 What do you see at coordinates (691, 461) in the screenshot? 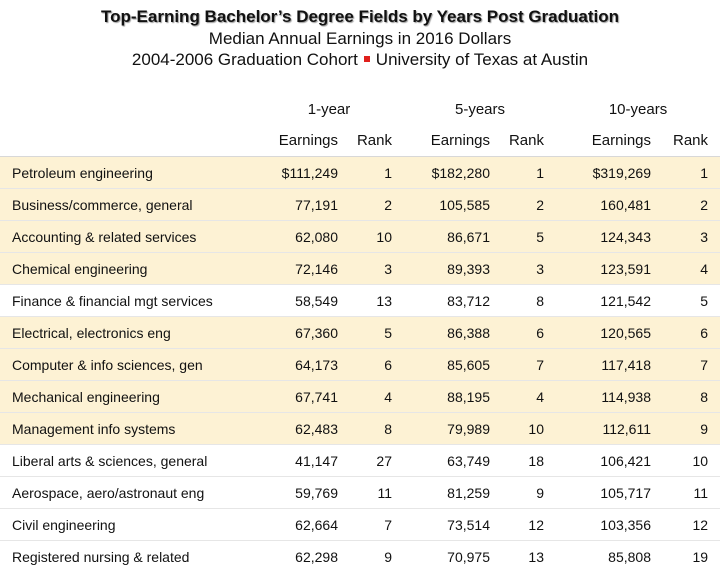
I see `rank-10yr-cell: 10` at bounding box center [691, 461].